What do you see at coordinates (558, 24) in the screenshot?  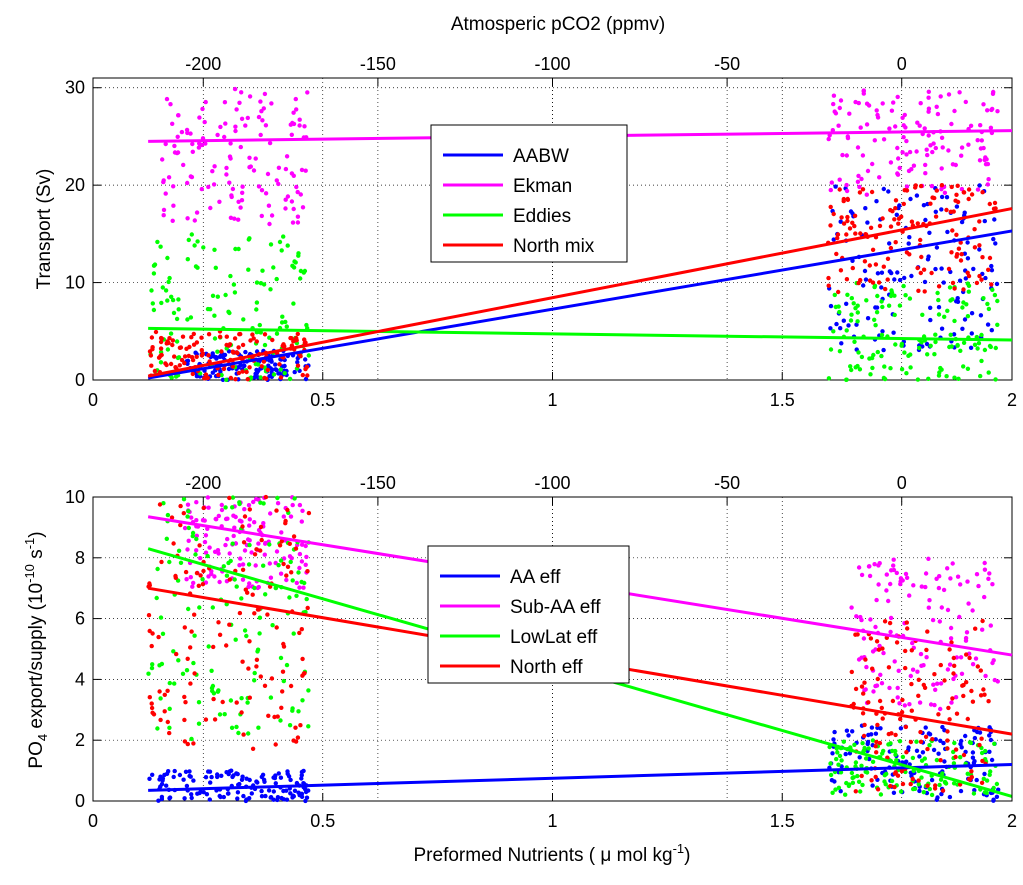 I see `top-axis-label: Atmosperic pCO2 (ppmv)` at bounding box center [558, 24].